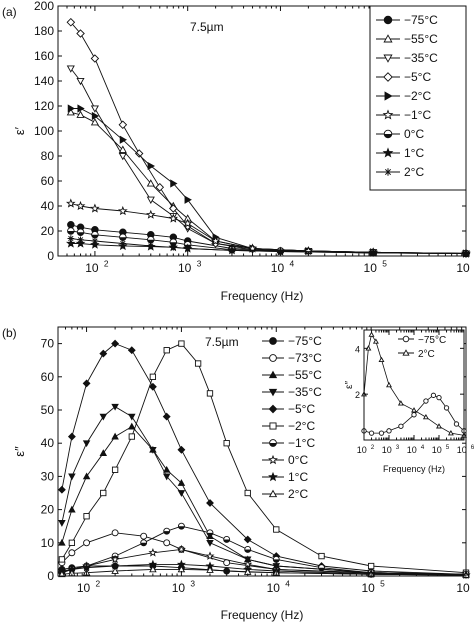  Describe the element at coordinates (421, 58) in the screenshot. I see `legend-label: −35°C` at that location.